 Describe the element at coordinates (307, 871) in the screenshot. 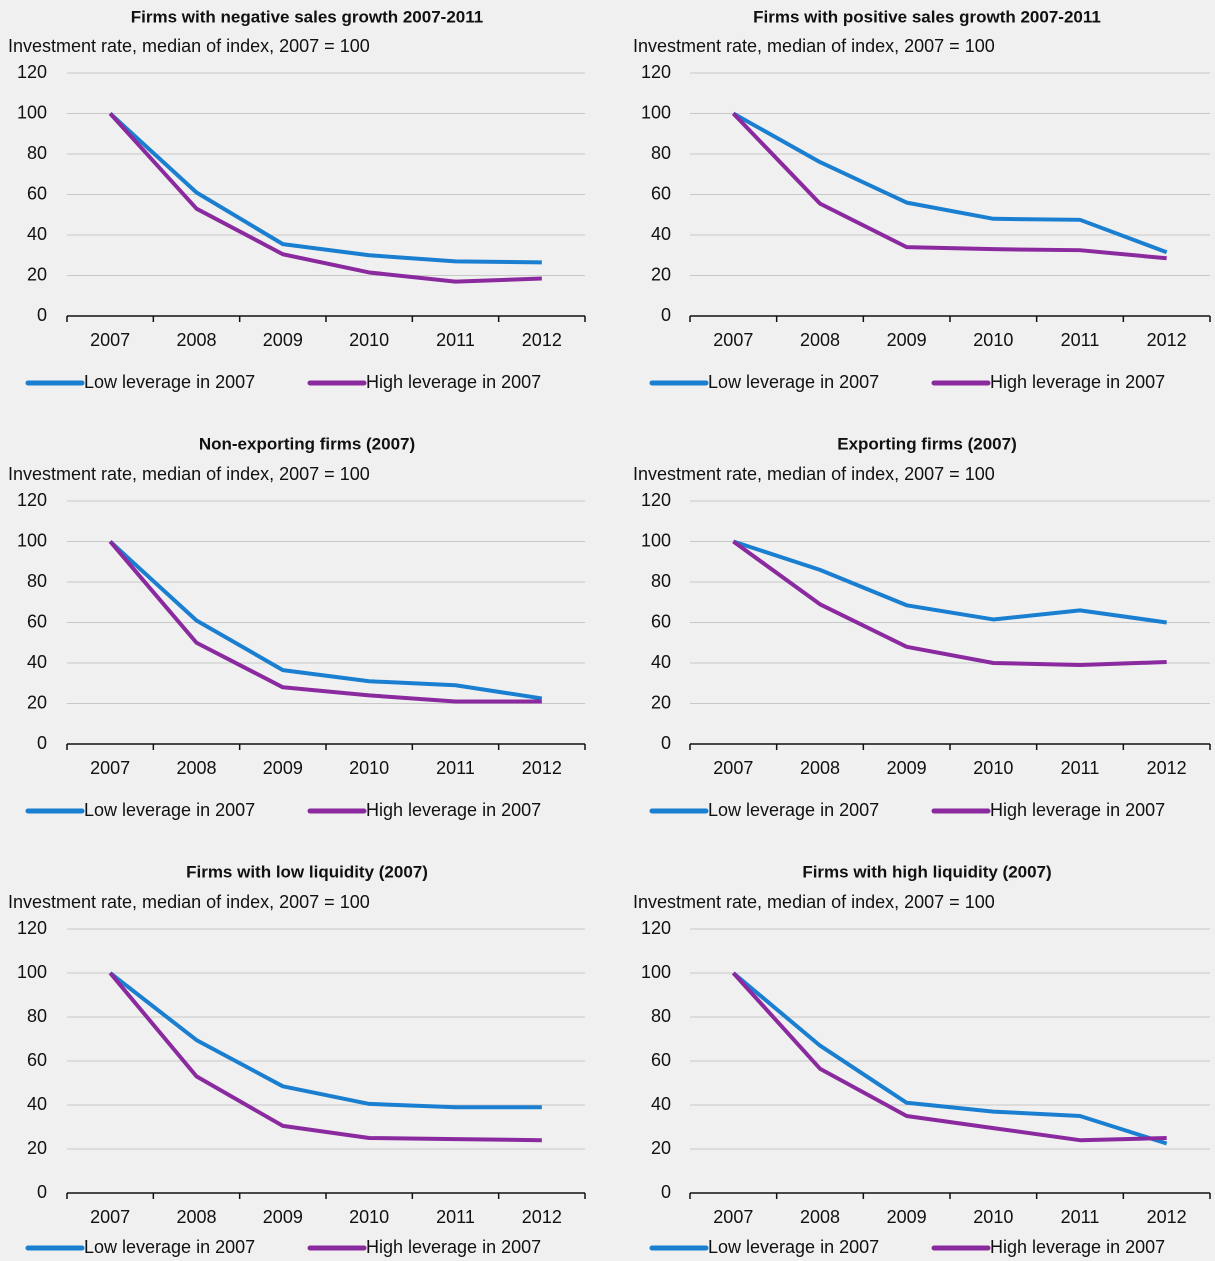

I see `chart-title: Firms with low liquidity (2007)` at that location.